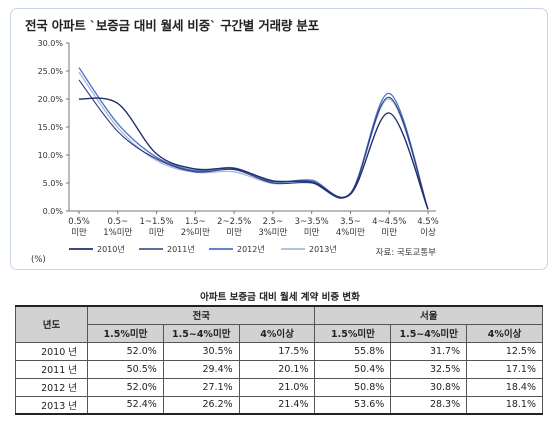 The width and height of the screenshot is (560, 445). What do you see at coordinates (53, 183) in the screenshot?
I see `y-tick-label: 5.0%` at bounding box center [53, 183].